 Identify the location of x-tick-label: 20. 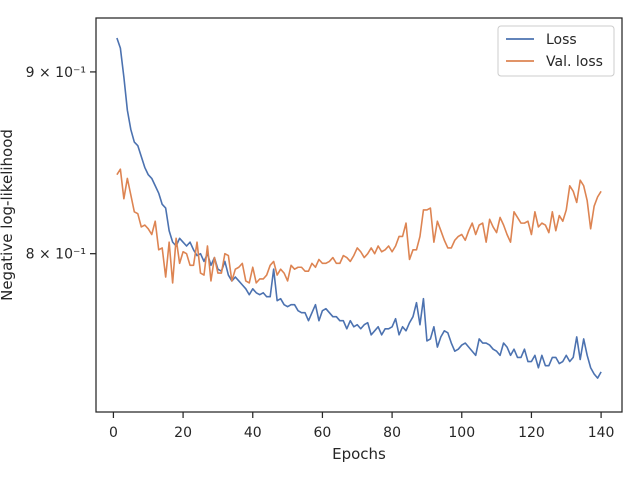
(183, 433).